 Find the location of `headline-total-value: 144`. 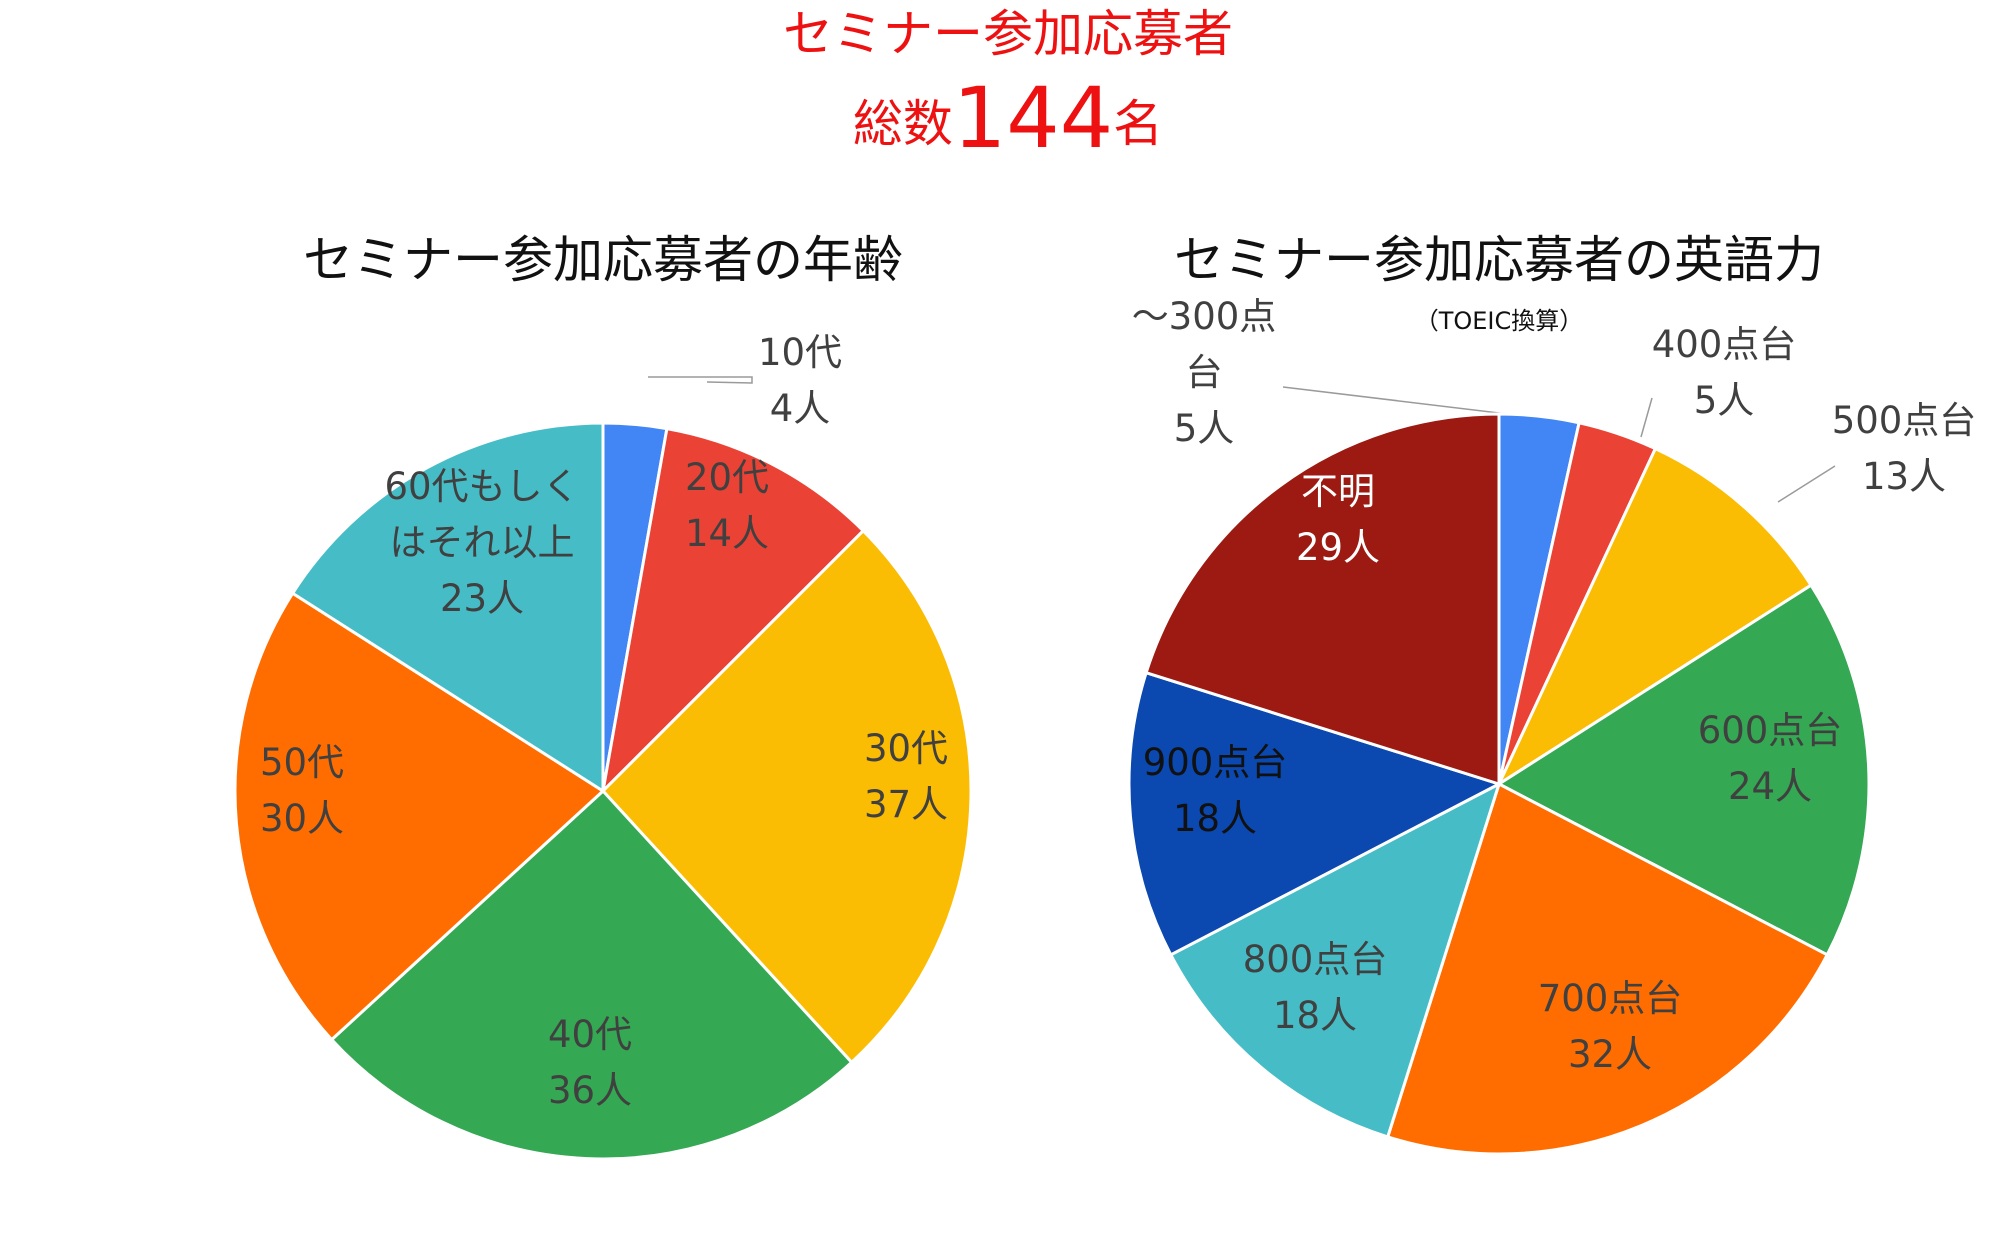

headline-total-value: 144 is located at coordinates (1033, 118).